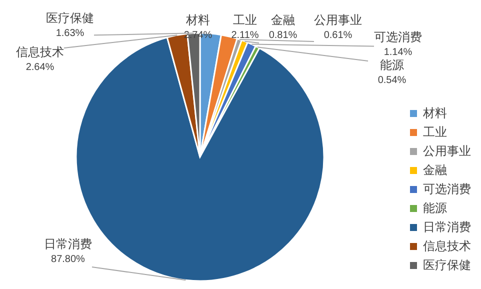 The image size is (481, 289). Describe the element at coordinates (283, 35) in the screenshot. I see `data-label: 0.81%` at that location.